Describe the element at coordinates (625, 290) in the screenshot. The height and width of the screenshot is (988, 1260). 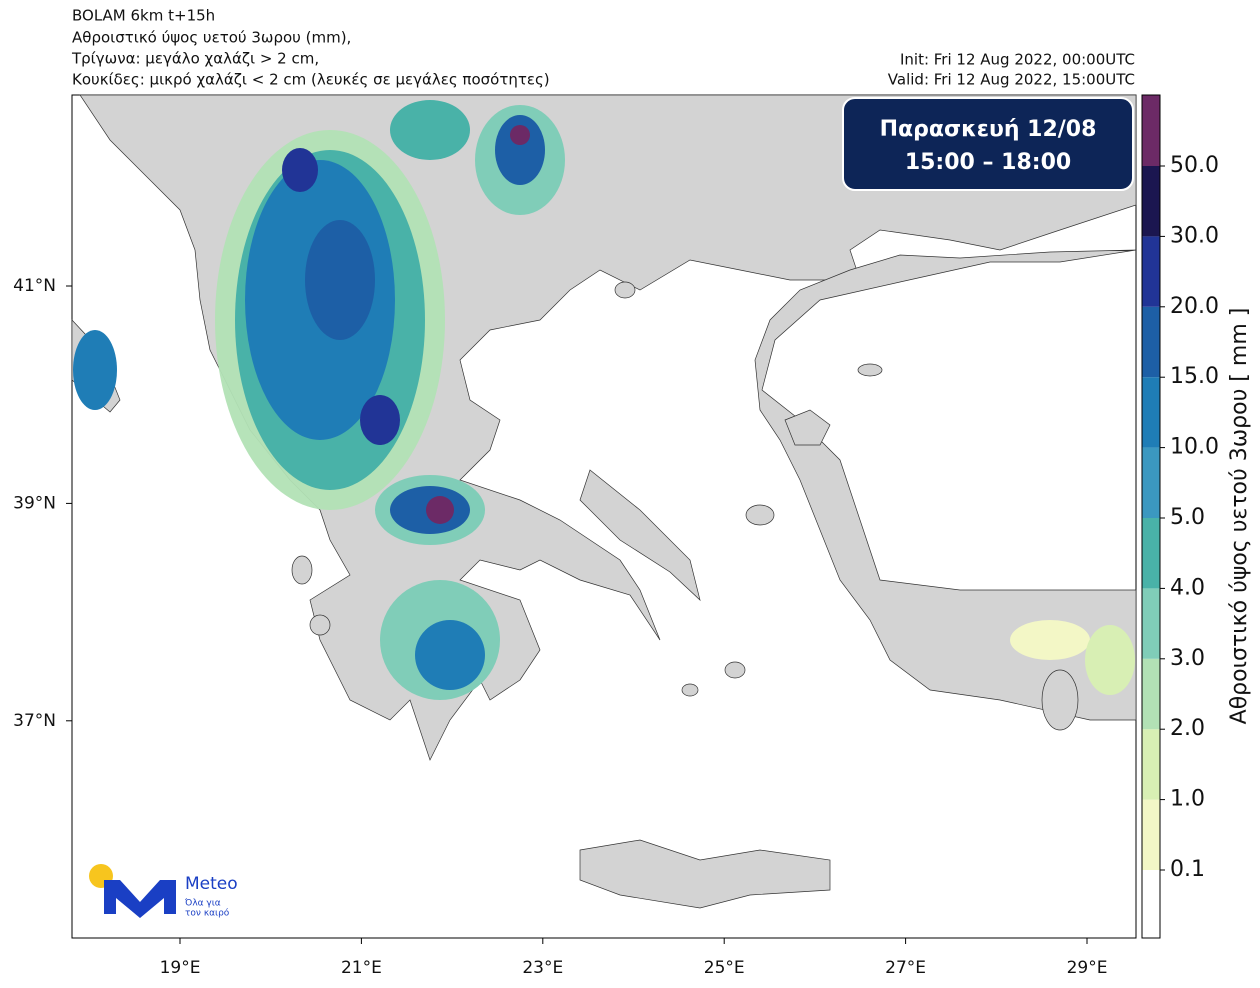
I see `thasos` at that location.